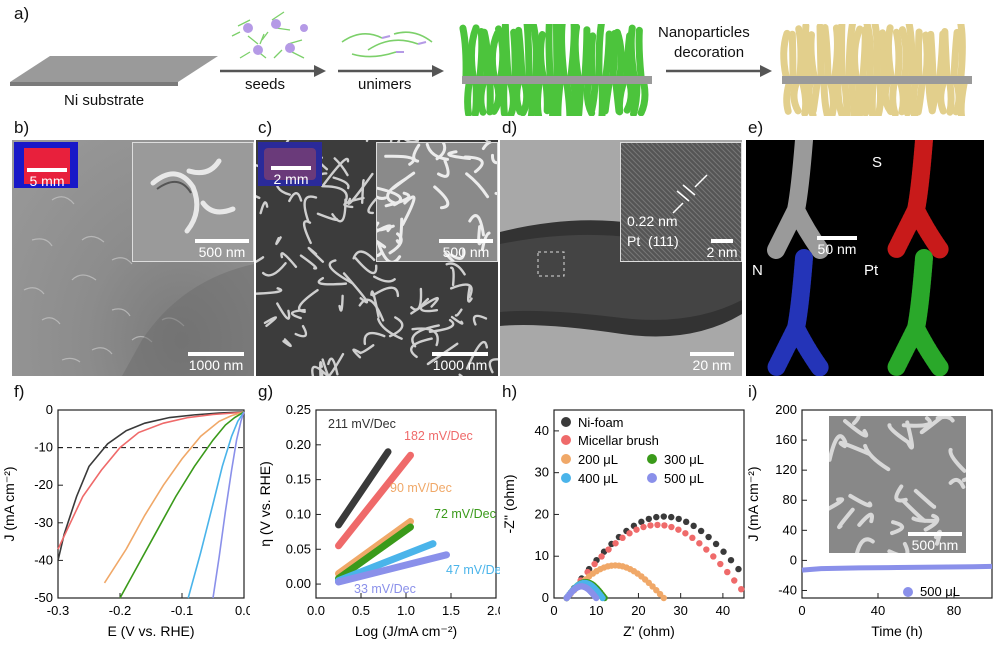  Describe the element at coordinates (265, 127) in the screenshot. I see `panel-label-c: c)` at that location.